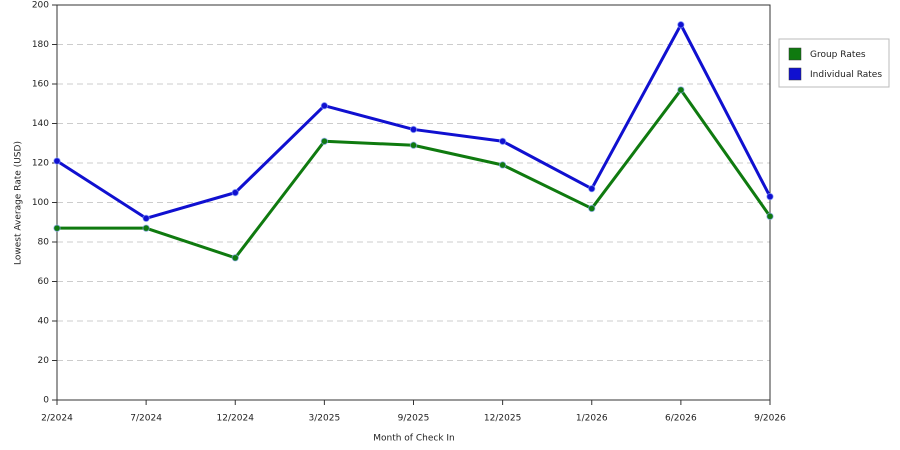 Image resolution: width=900 pixels, height=450 pixels. What do you see at coordinates (40, 164) in the screenshot?
I see `y-tick-label: 120` at bounding box center [40, 164].